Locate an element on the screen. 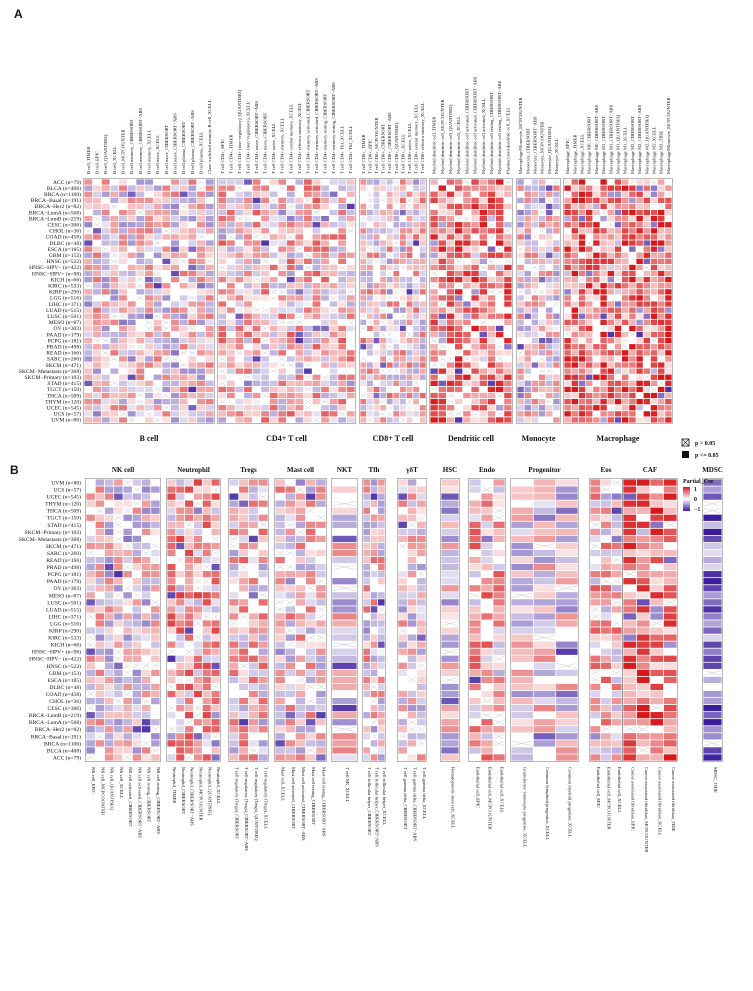 The image size is (753, 991). column-label: Myeloid dendritic cell activated_XCELL is located at coordinates (483, 136).